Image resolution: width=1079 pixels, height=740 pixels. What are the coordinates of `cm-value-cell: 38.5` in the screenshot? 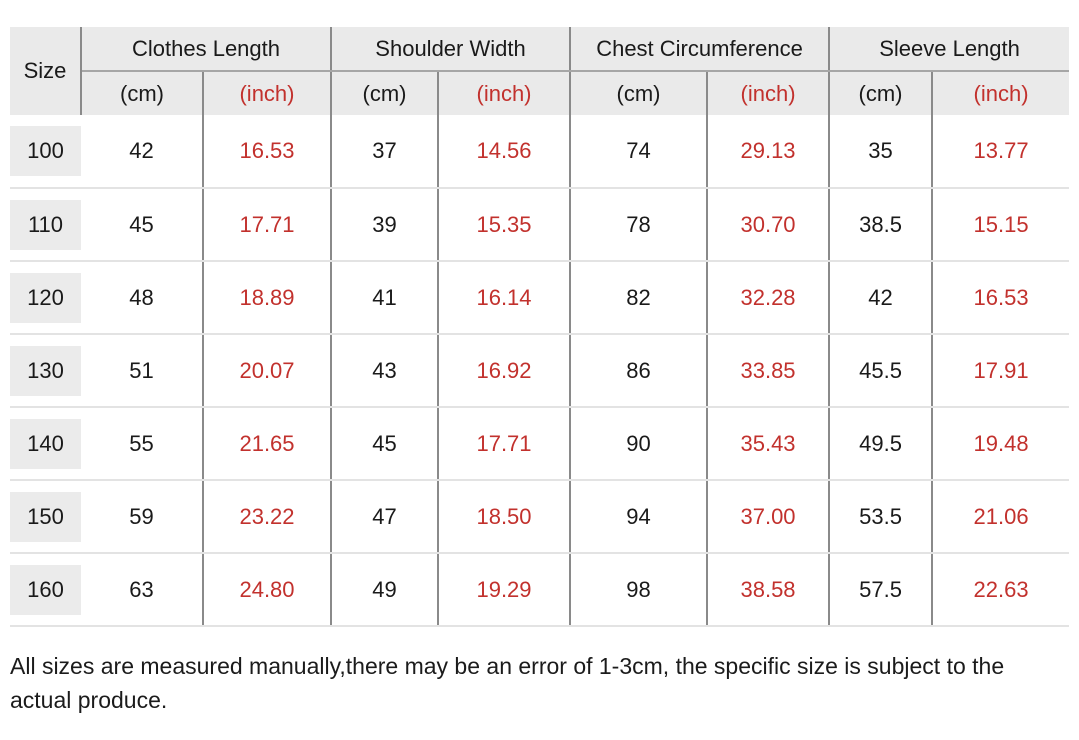 It's located at (881, 225).